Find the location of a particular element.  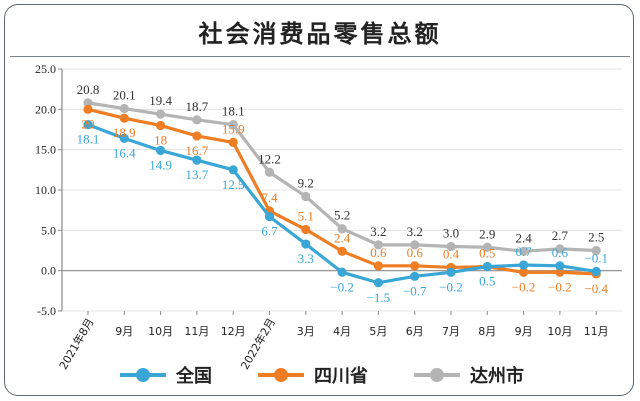

data-label-national: −1.5 is located at coordinates (379, 297).